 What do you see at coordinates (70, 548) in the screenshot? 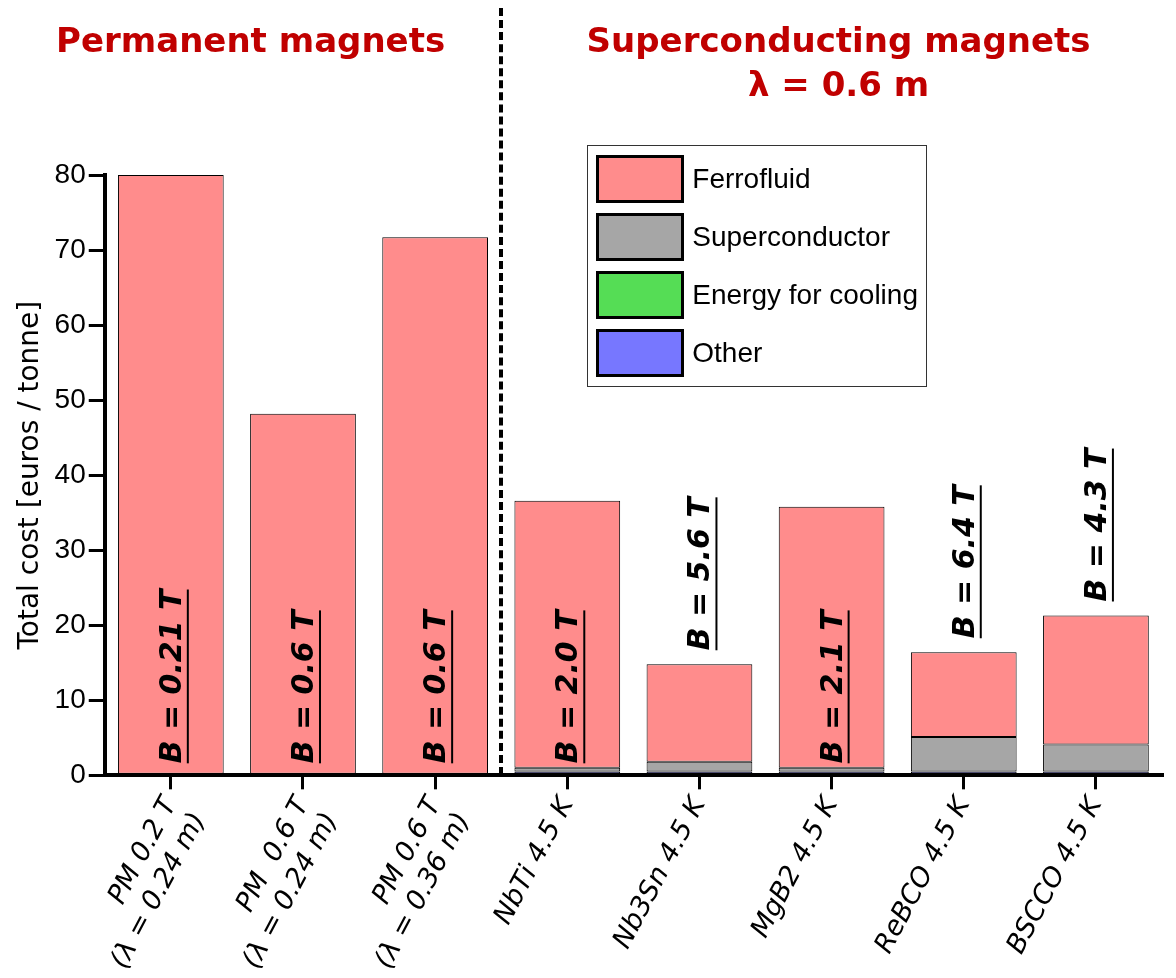
I see `y-tick-label: 30` at bounding box center [70, 548].